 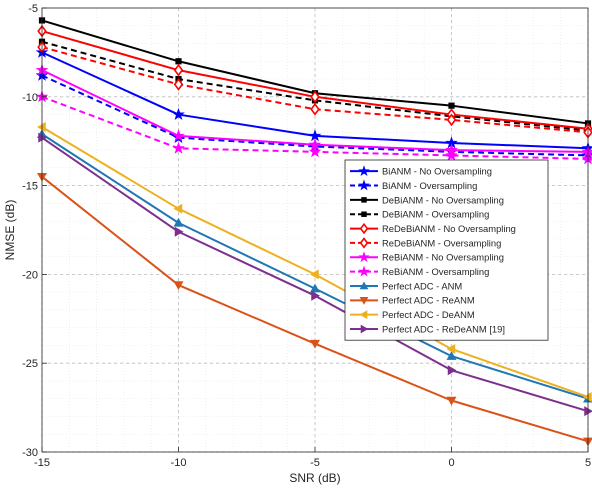 I want to click on legend-entry: BiANM - Oversampling, so click(x=413, y=185).